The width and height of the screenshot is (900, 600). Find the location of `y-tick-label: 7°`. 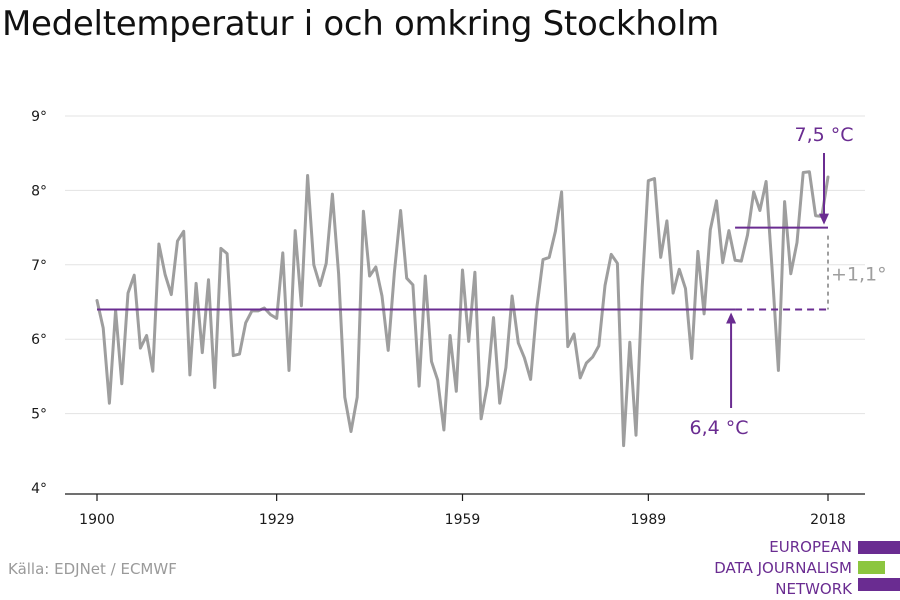

y-tick-label: 7° is located at coordinates (39, 266).